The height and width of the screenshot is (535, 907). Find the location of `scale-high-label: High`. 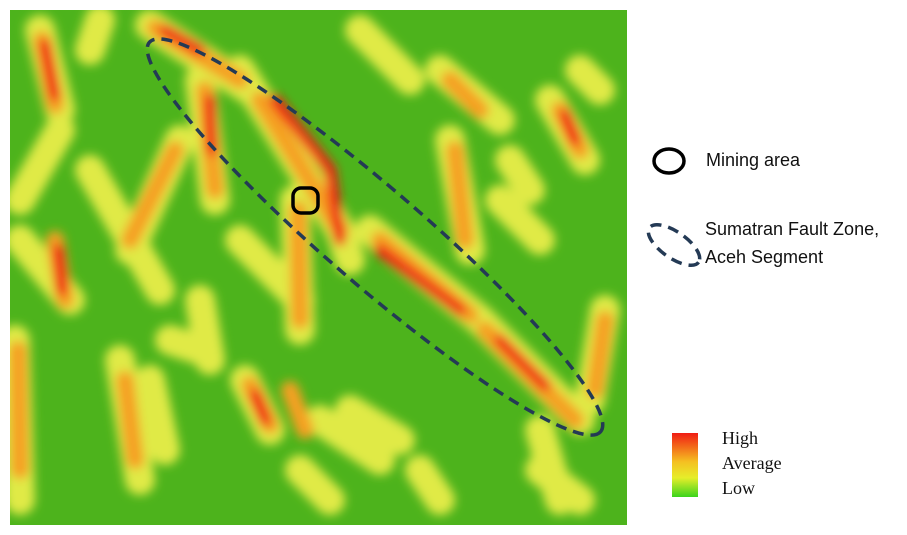

scale-high-label: High is located at coordinates (740, 438).